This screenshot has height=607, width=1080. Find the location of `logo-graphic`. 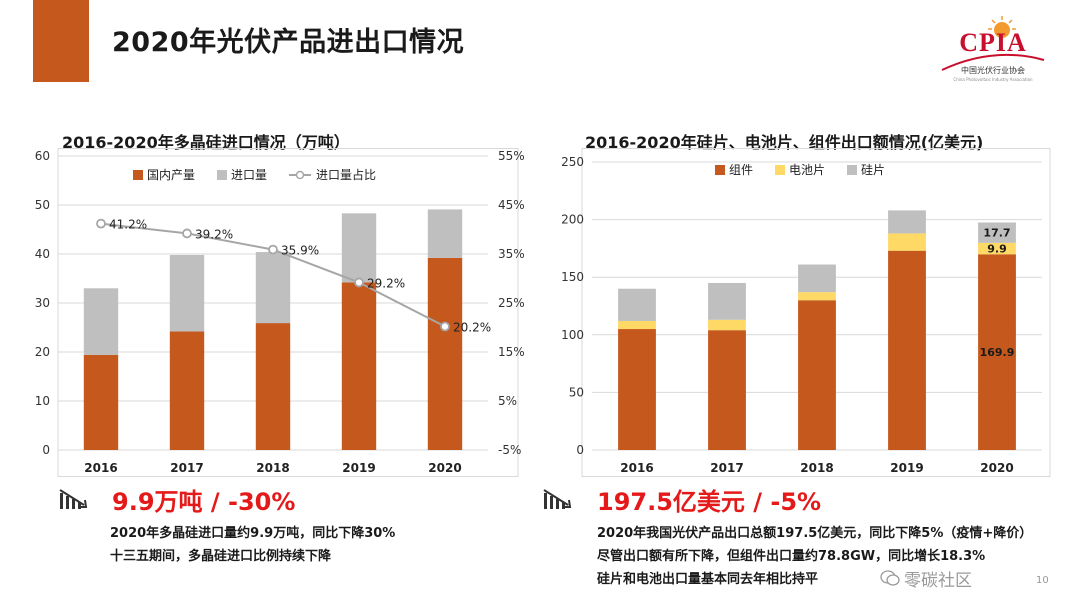

logo-graphic is located at coordinates (993, 43).